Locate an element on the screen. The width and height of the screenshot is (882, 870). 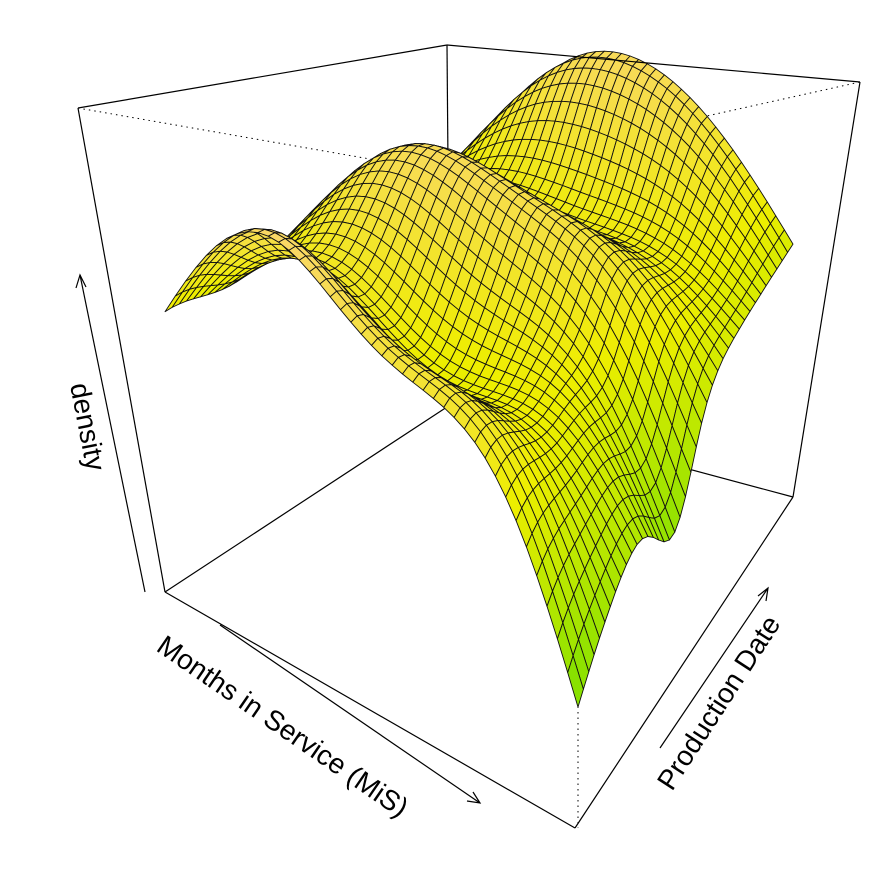
x-axis-label: Months in Service (MiS) is located at coordinates (283, 726).